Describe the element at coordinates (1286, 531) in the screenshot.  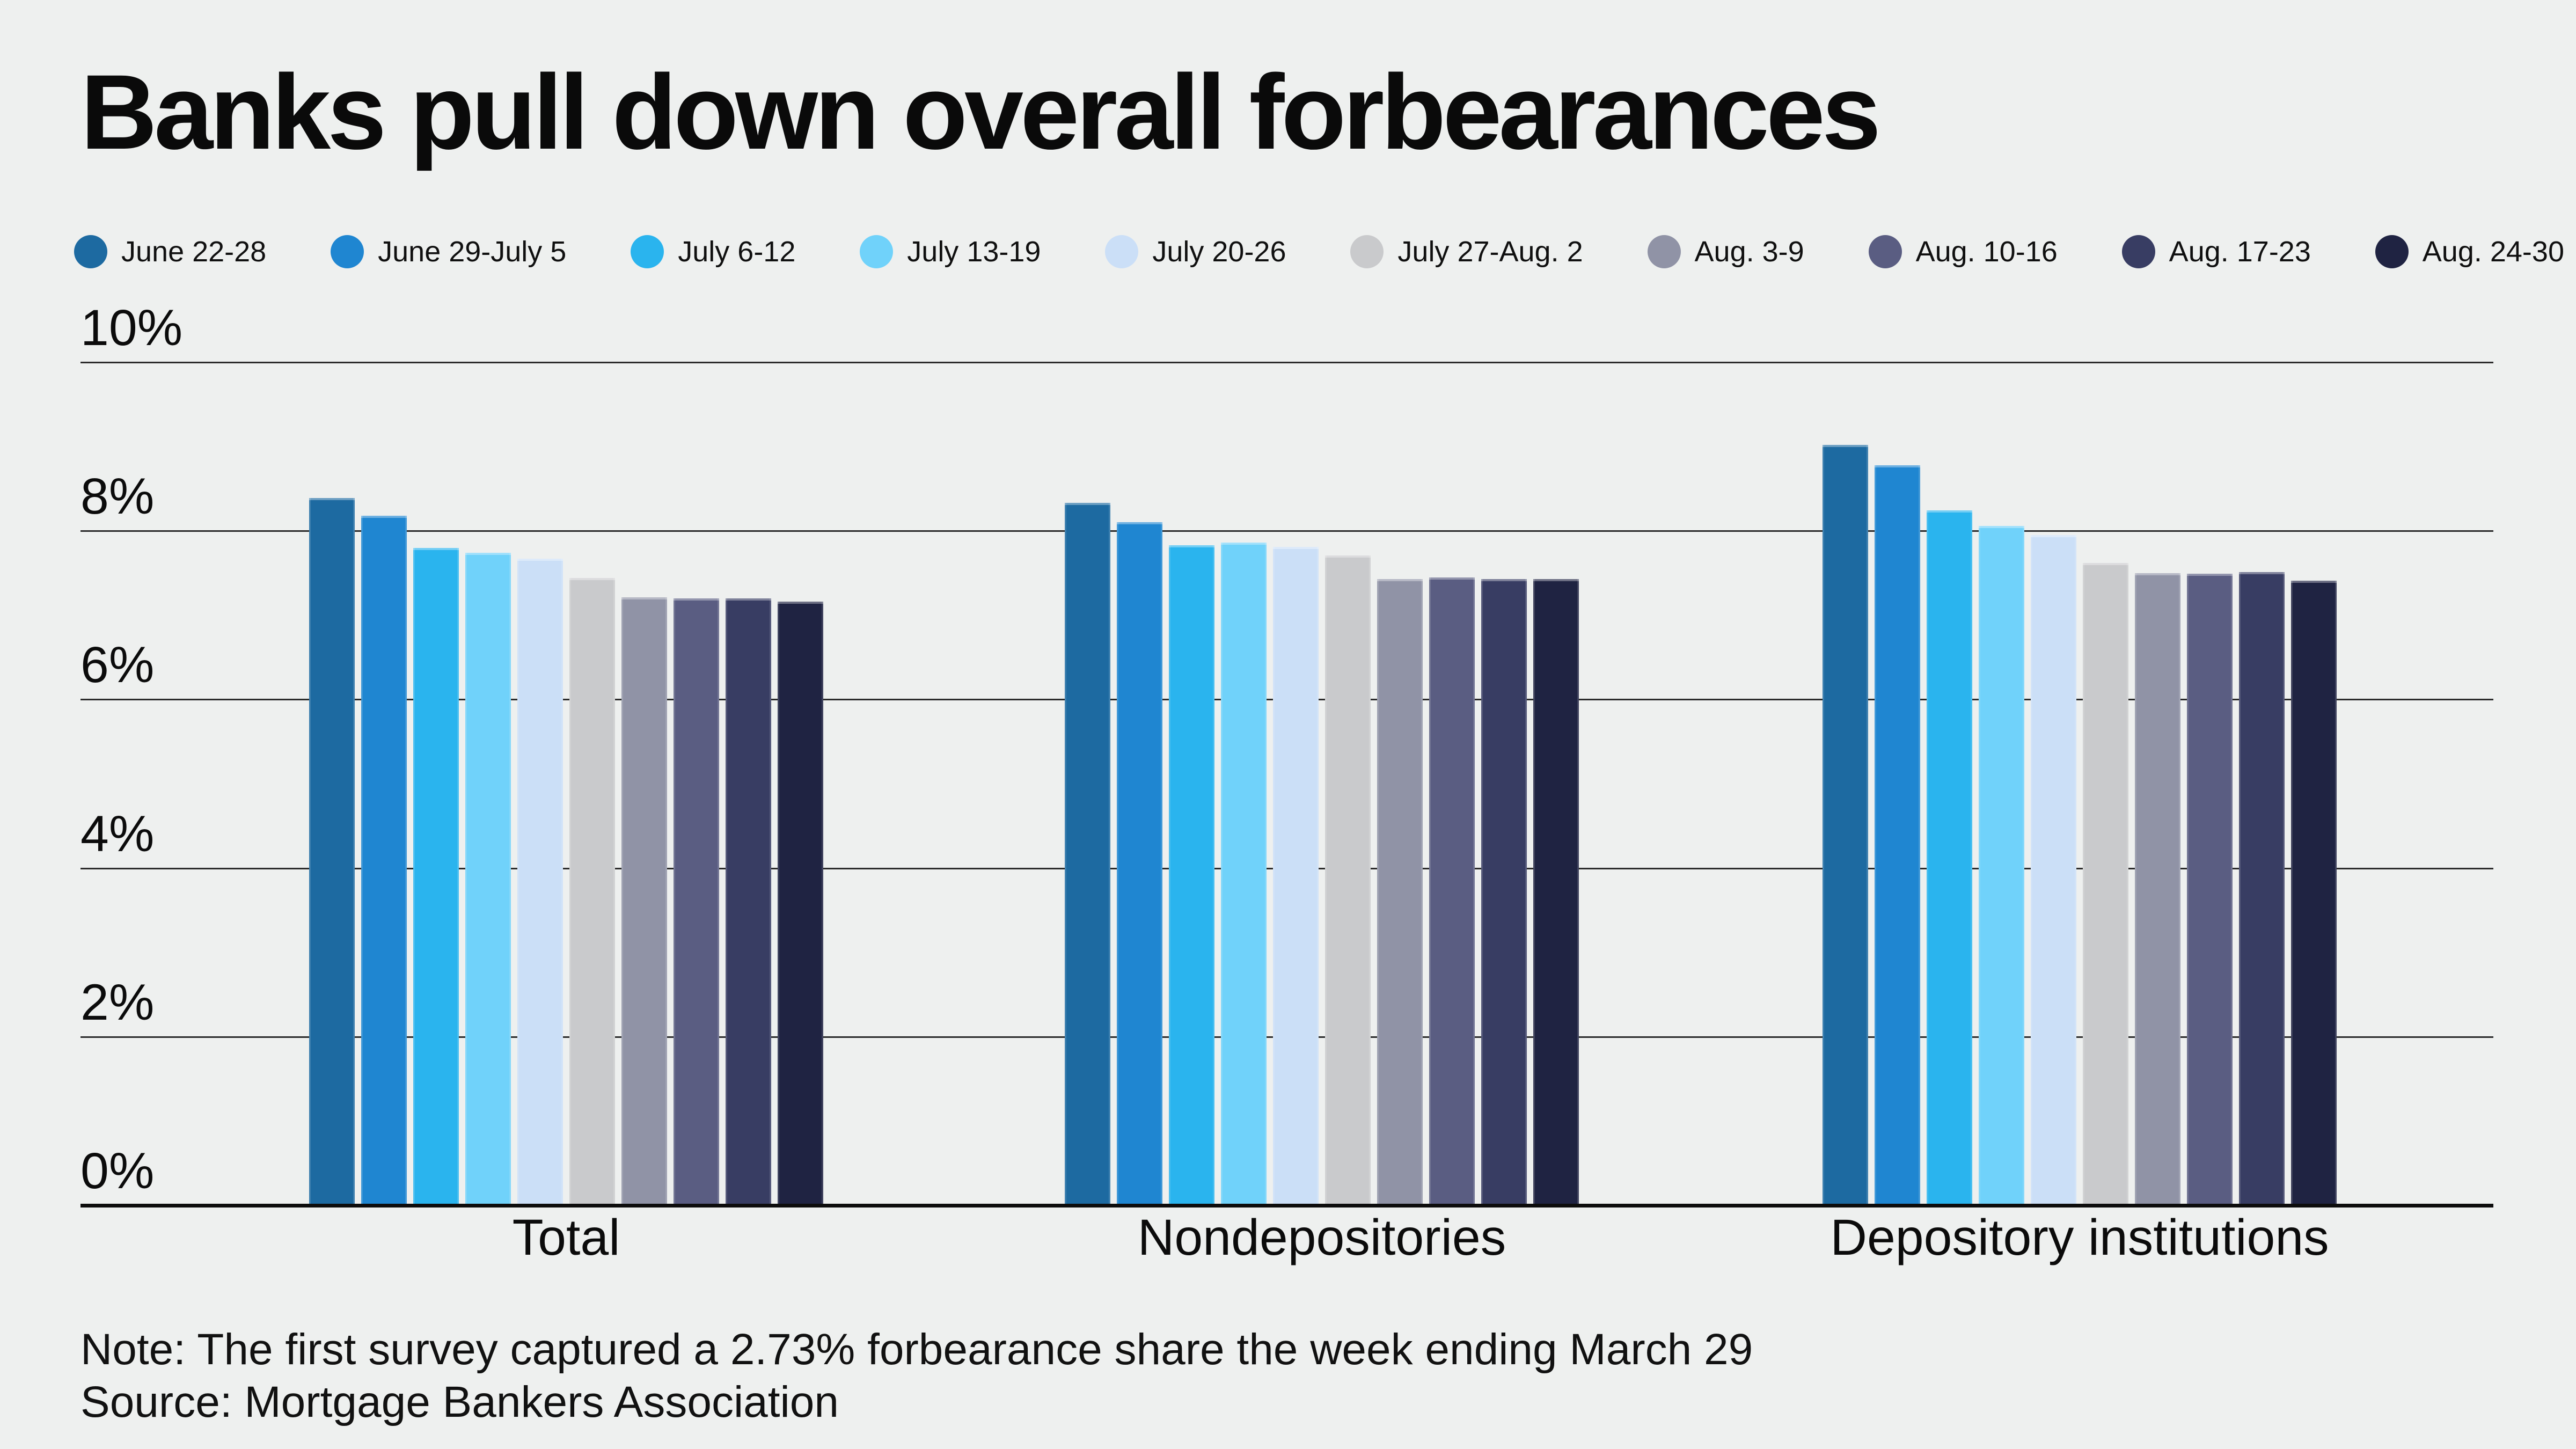
I see `gridline-8pct` at that location.